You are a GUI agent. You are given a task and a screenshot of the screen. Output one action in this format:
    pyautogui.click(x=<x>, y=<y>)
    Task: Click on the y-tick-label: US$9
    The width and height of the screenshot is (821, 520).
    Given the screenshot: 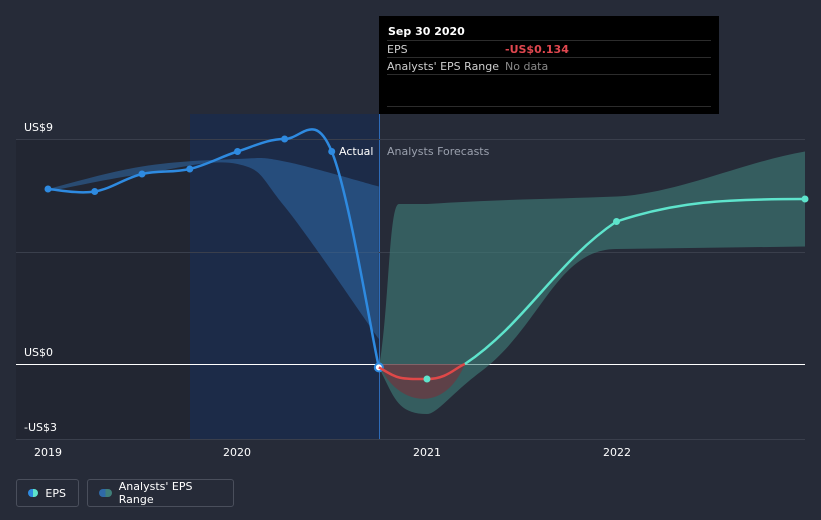 What is the action you would take?
    pyautogui.click(x=38, y=127)
    